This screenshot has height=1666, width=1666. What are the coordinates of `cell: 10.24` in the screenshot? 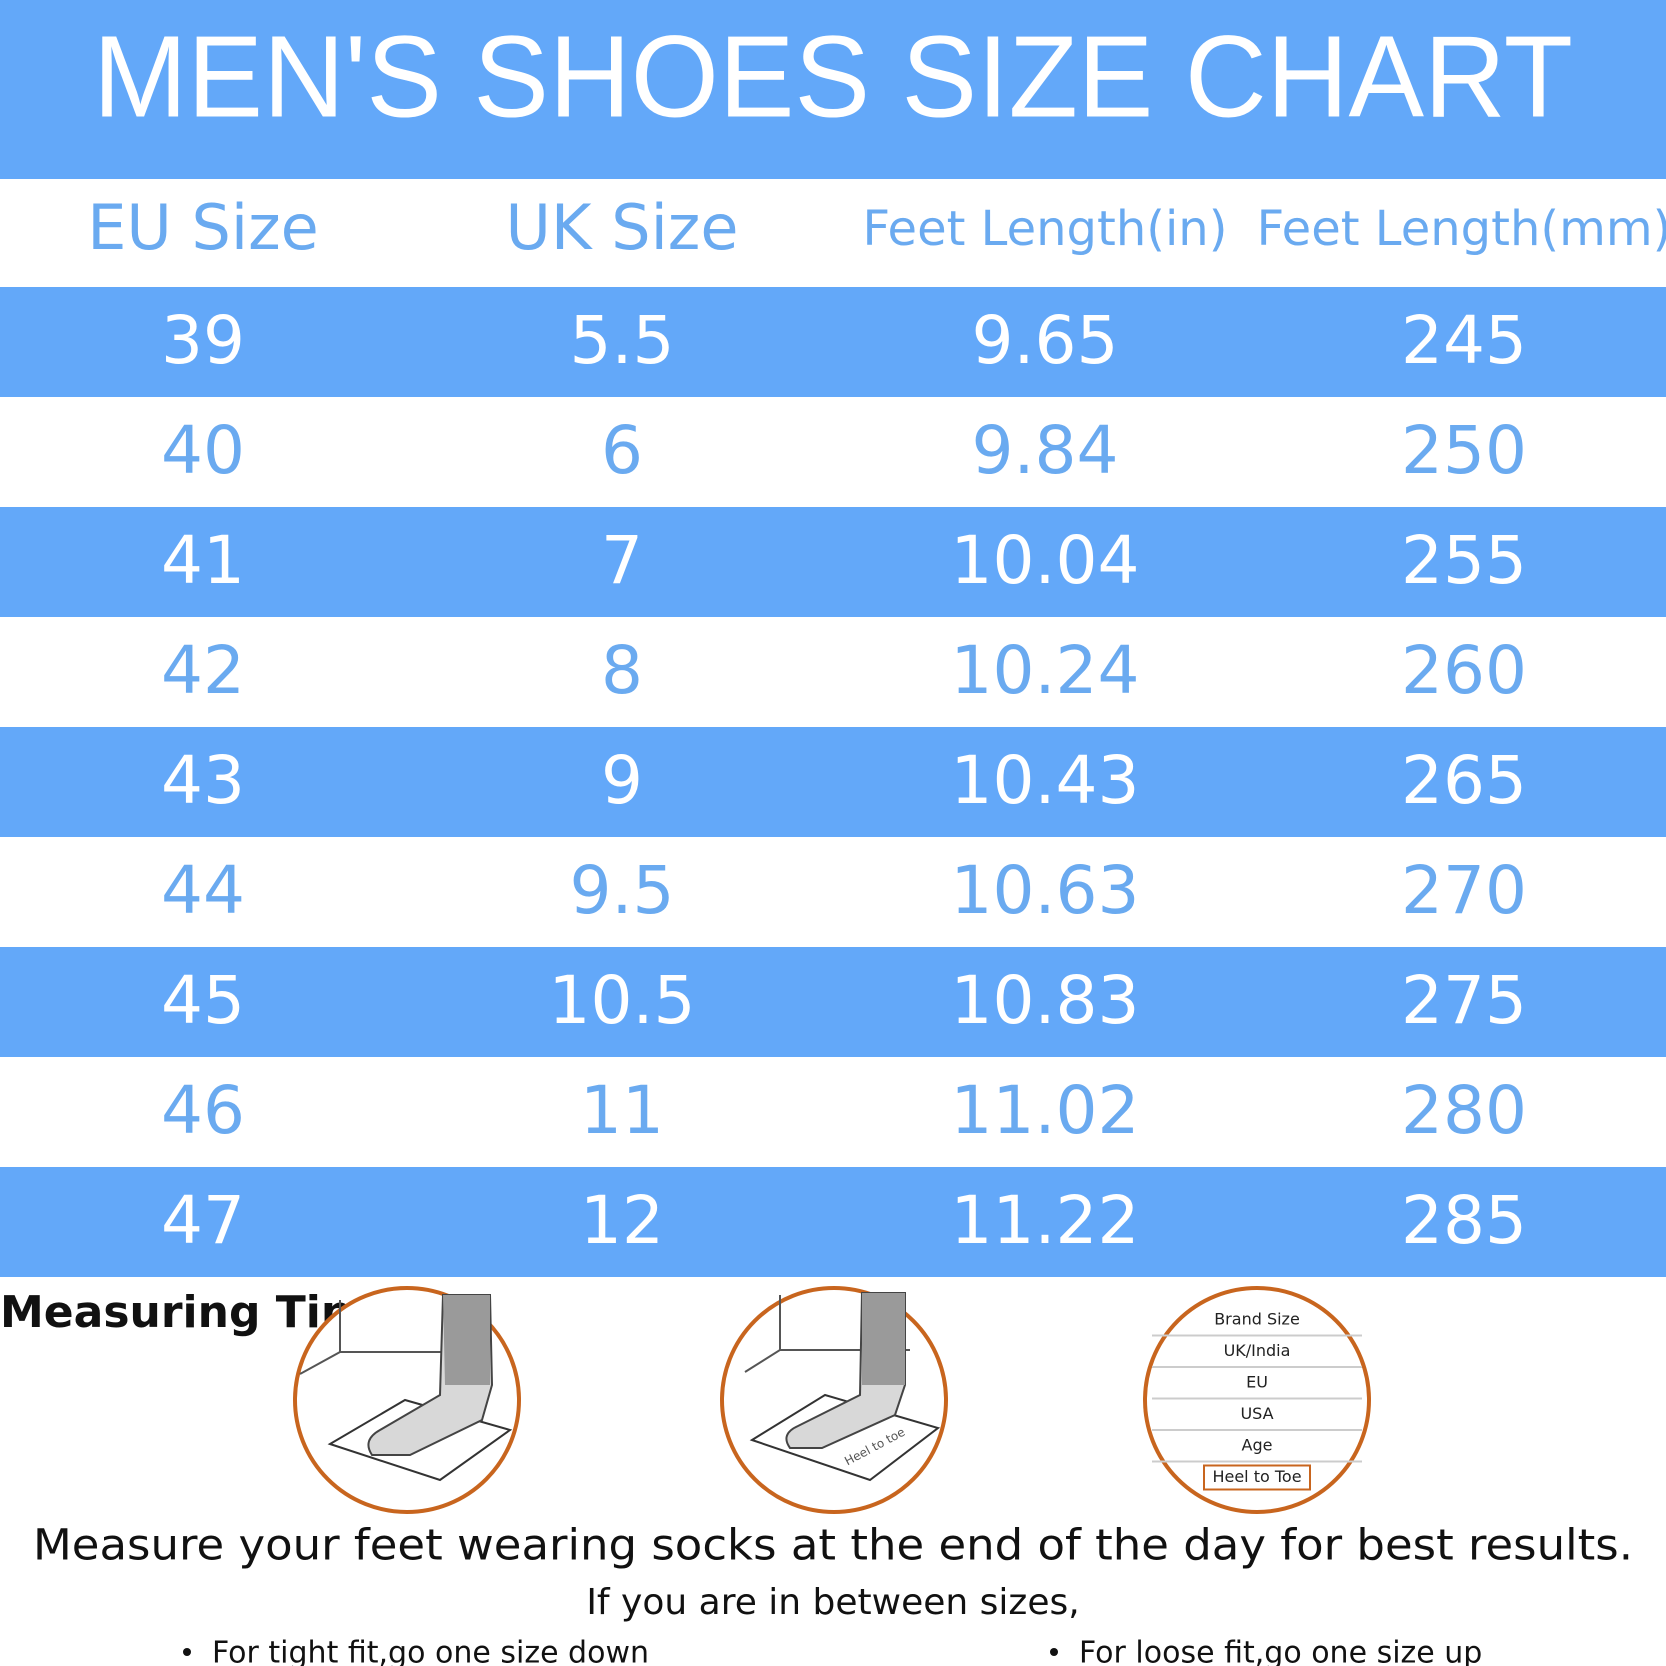 It's located at (1045, 670).